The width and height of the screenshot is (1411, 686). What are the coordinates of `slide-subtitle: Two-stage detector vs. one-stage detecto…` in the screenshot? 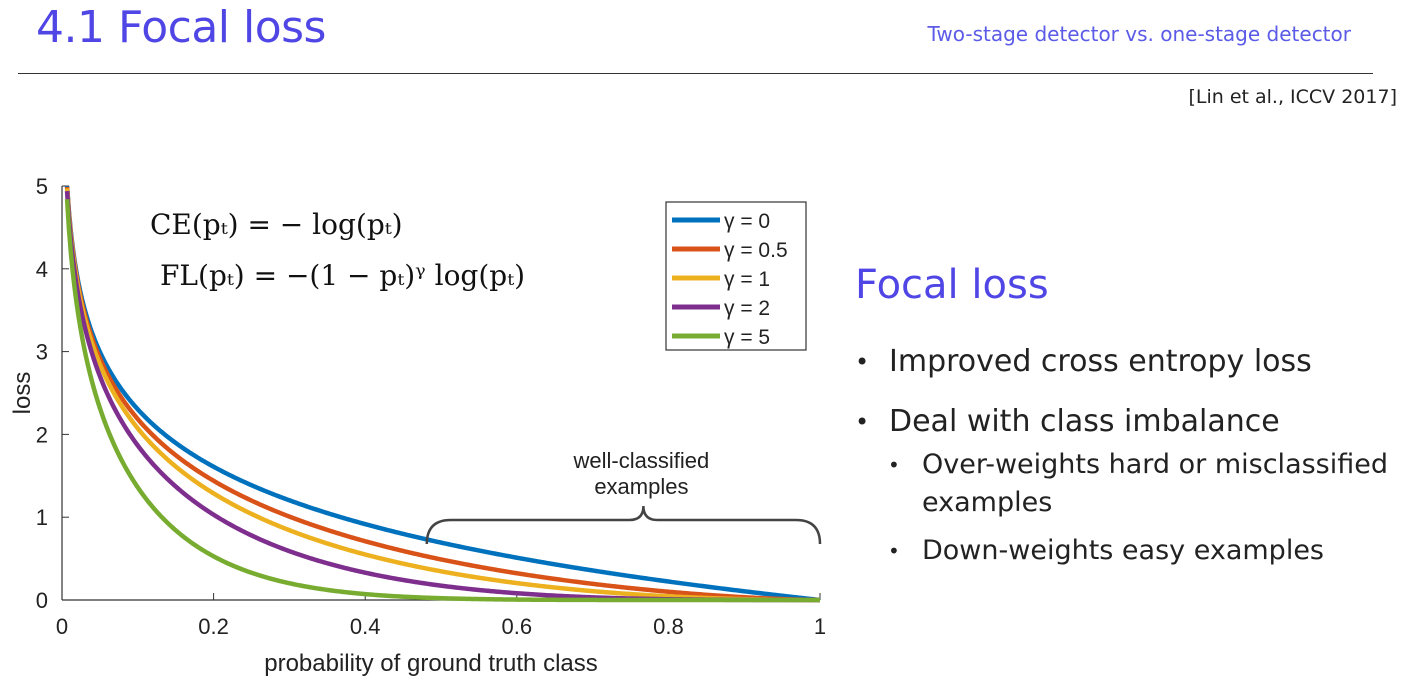 It's located at (1139, 34).